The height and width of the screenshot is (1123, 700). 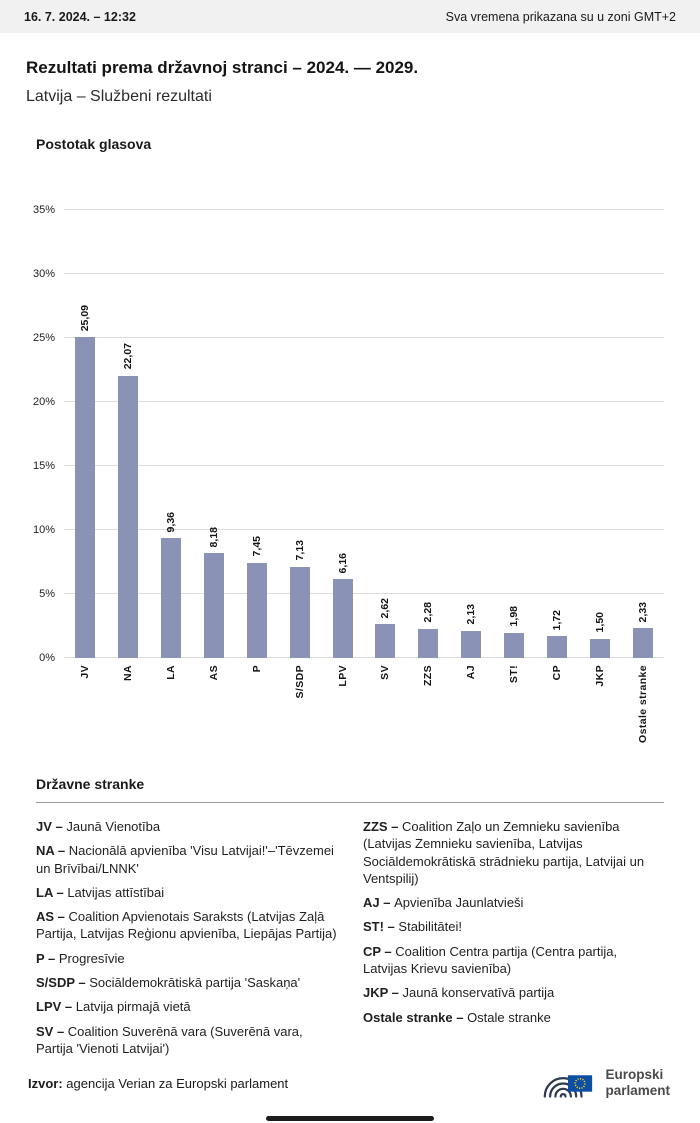 I want to click on legend-desc: Jaunā Vienotība, so click(x=113, y=826).